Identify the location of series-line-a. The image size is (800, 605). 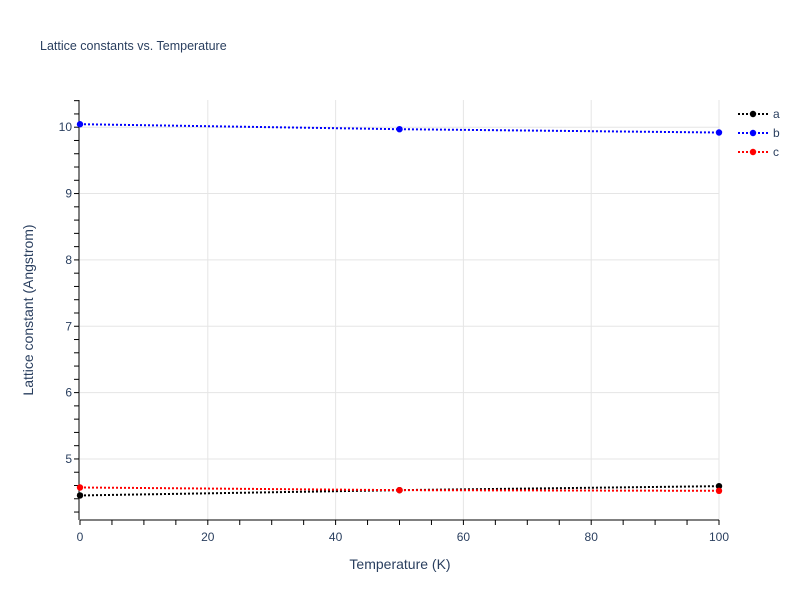
(399, 491).